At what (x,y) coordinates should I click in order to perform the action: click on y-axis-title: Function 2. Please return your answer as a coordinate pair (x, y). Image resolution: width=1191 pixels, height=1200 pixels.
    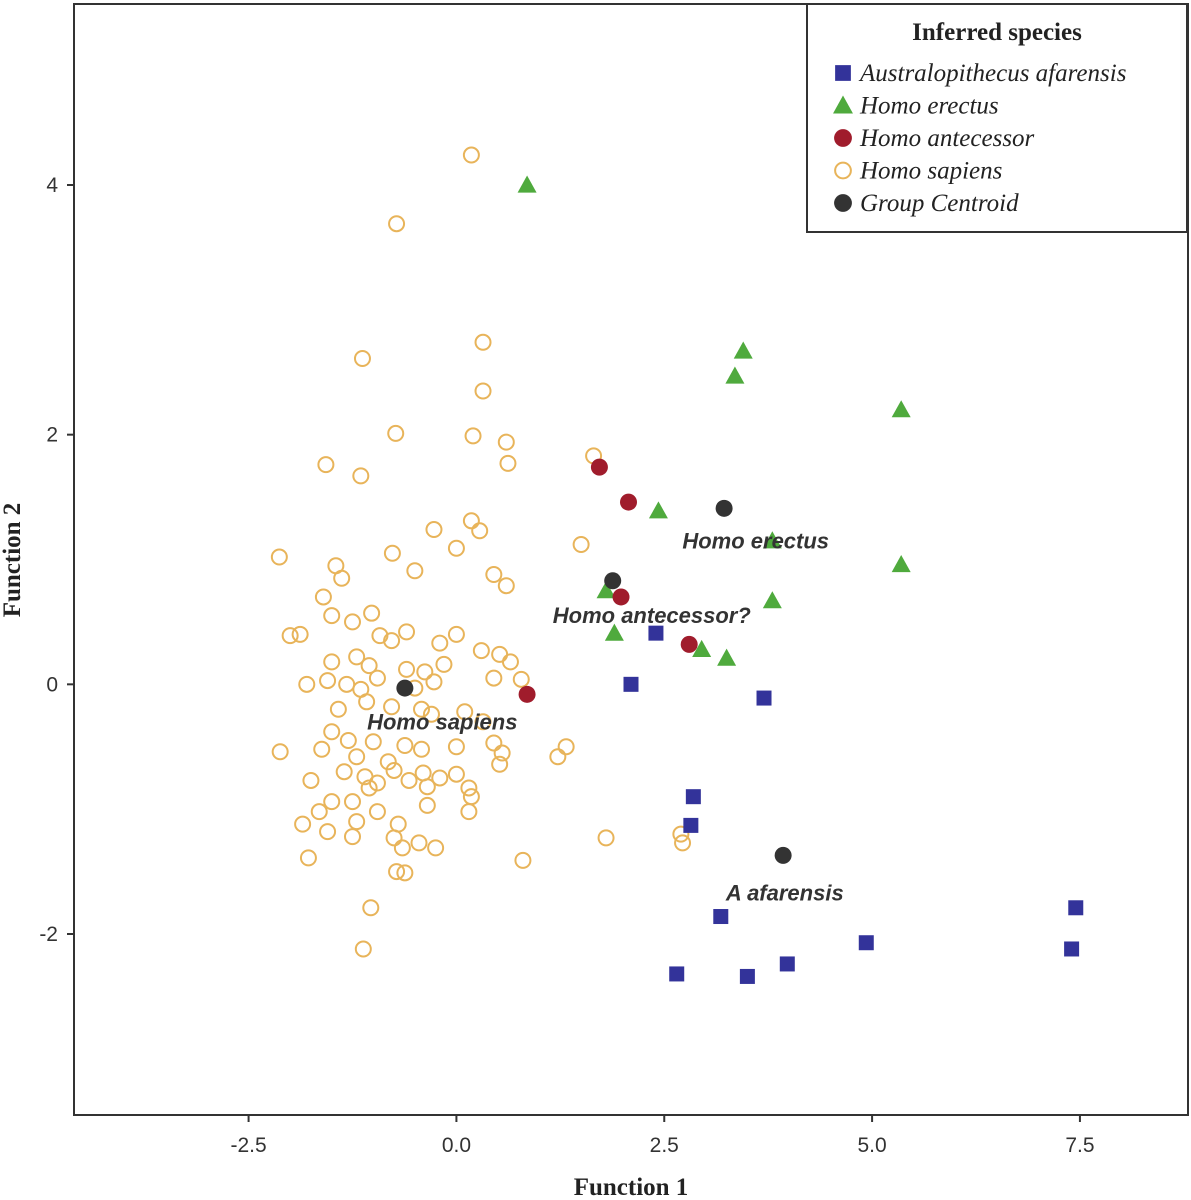
    Looking at the image, I should click on (13, 560).